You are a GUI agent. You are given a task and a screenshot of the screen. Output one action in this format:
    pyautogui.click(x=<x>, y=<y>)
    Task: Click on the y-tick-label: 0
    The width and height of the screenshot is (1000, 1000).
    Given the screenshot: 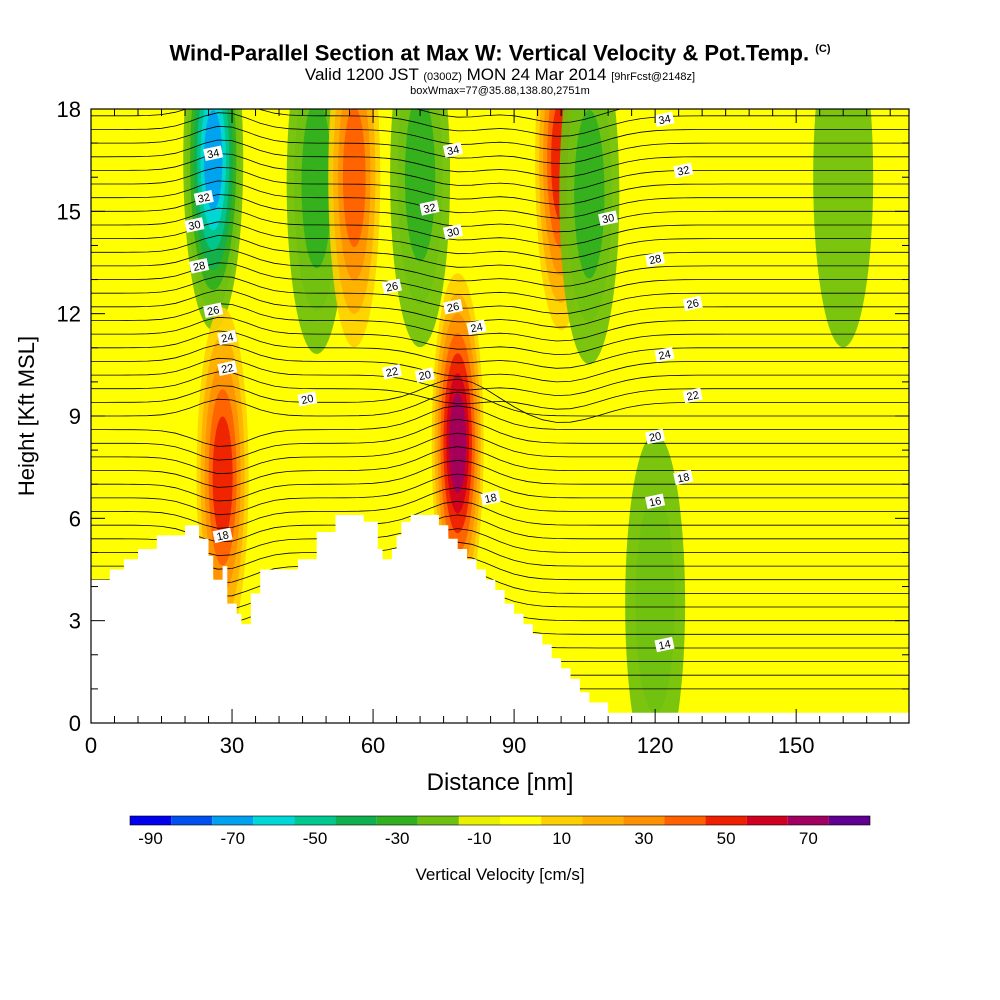 What is the action you would take?
    pyautogui.click(x=75, y=723)
    